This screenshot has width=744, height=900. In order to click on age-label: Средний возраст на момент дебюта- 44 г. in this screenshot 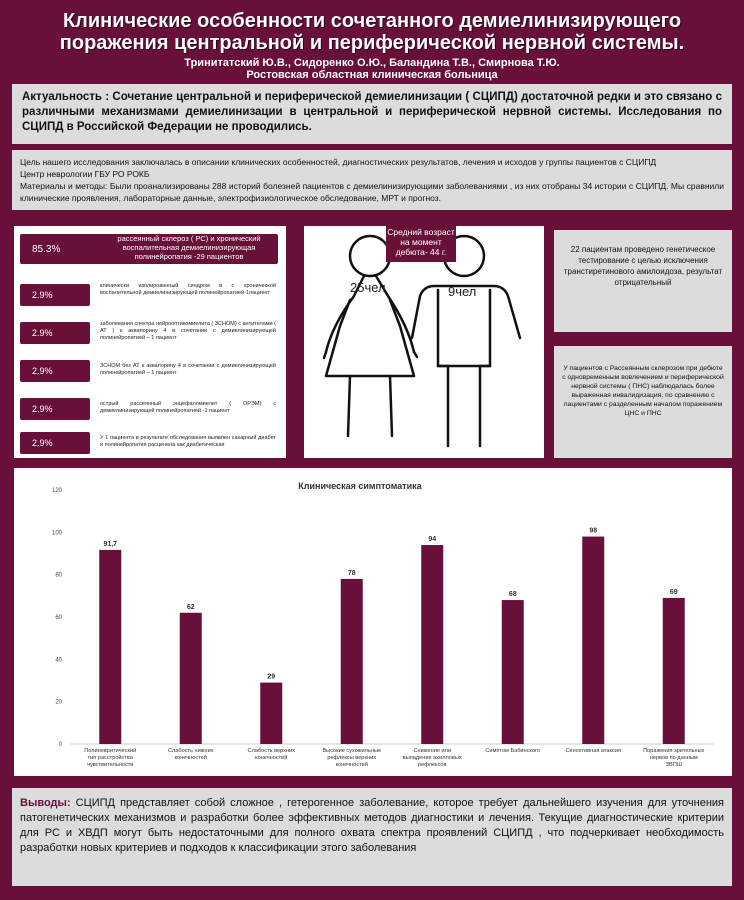, I will do `click(421, 244)`.